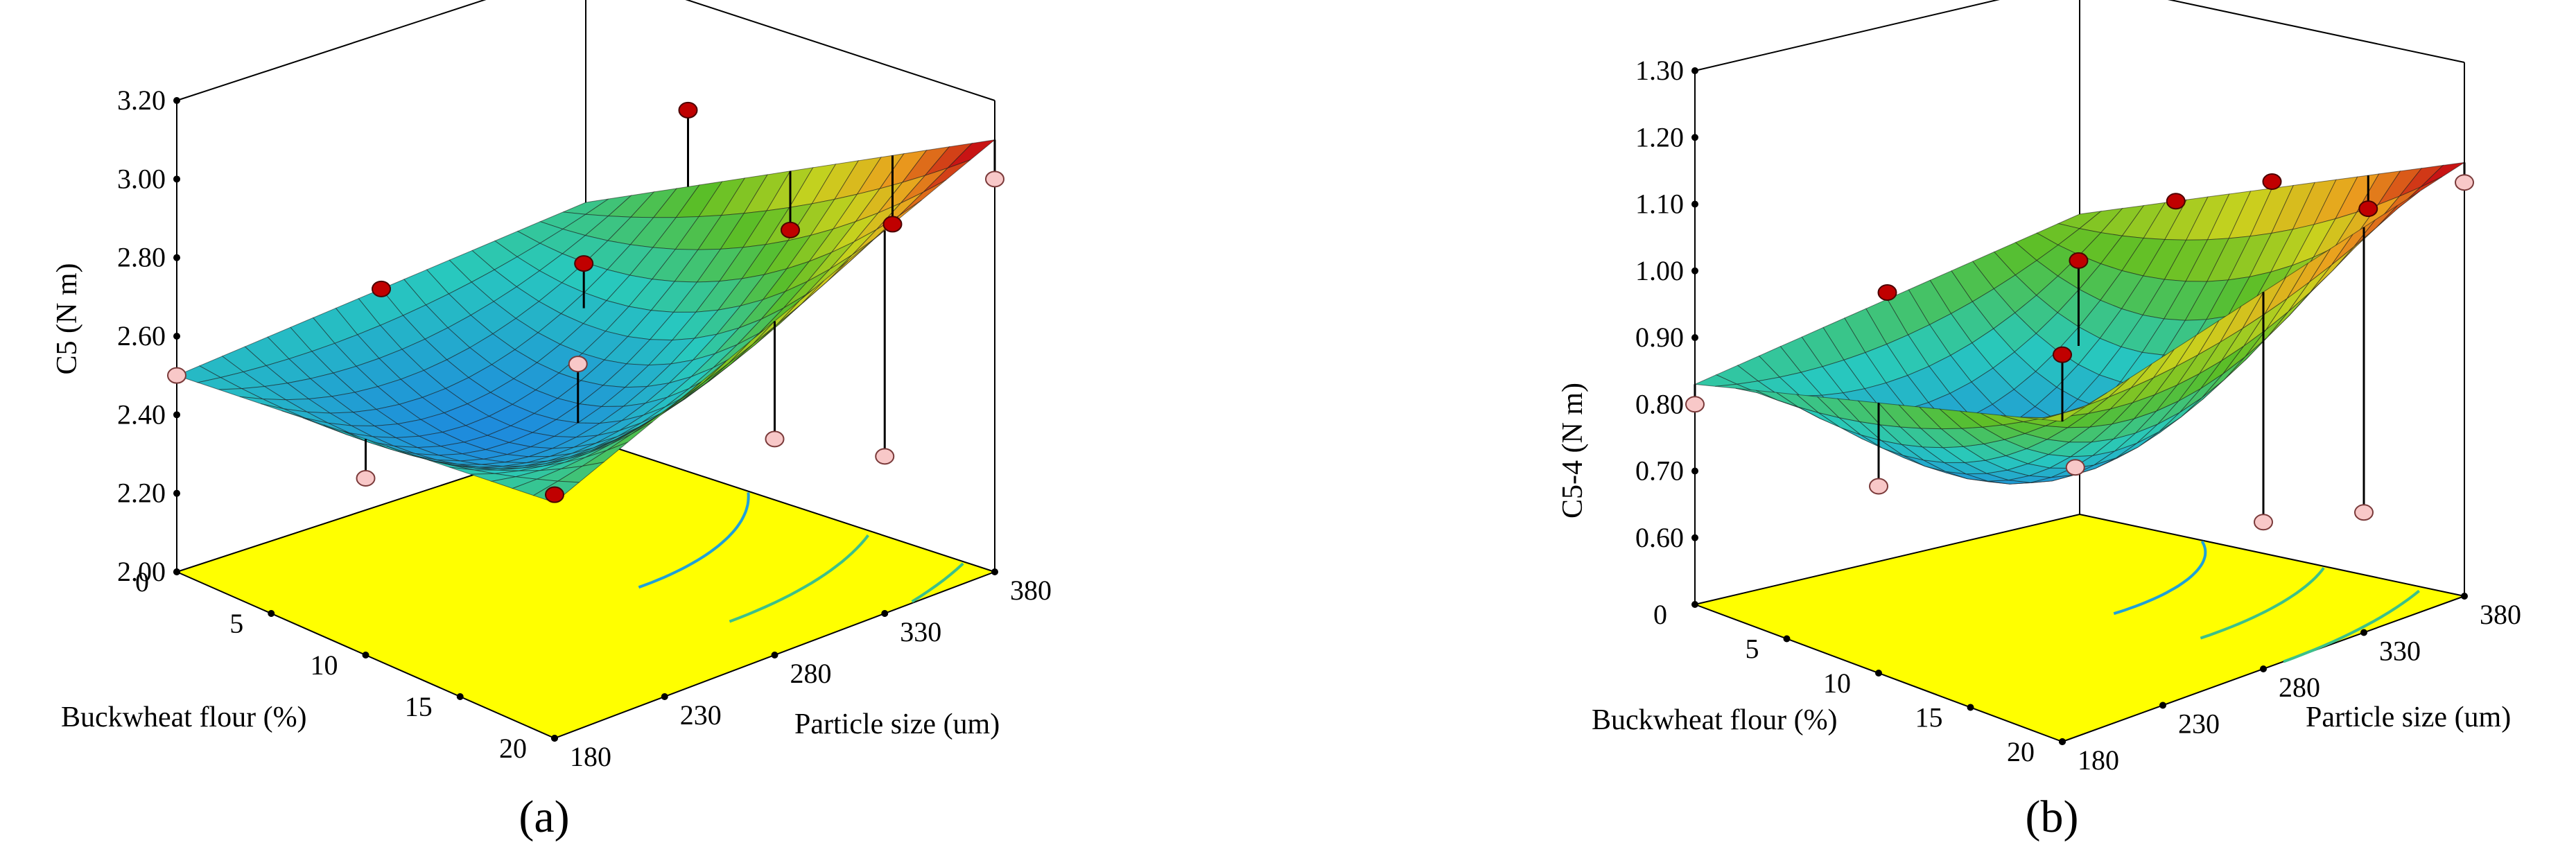 This screenshot has width=2576, height=863. Describe the element at coordinates (1666, 304) in the screenshot. I see `z-axis: 0.60 0.70 0.80 0.90 1.00 1.10 1.20 1.30` at that location.